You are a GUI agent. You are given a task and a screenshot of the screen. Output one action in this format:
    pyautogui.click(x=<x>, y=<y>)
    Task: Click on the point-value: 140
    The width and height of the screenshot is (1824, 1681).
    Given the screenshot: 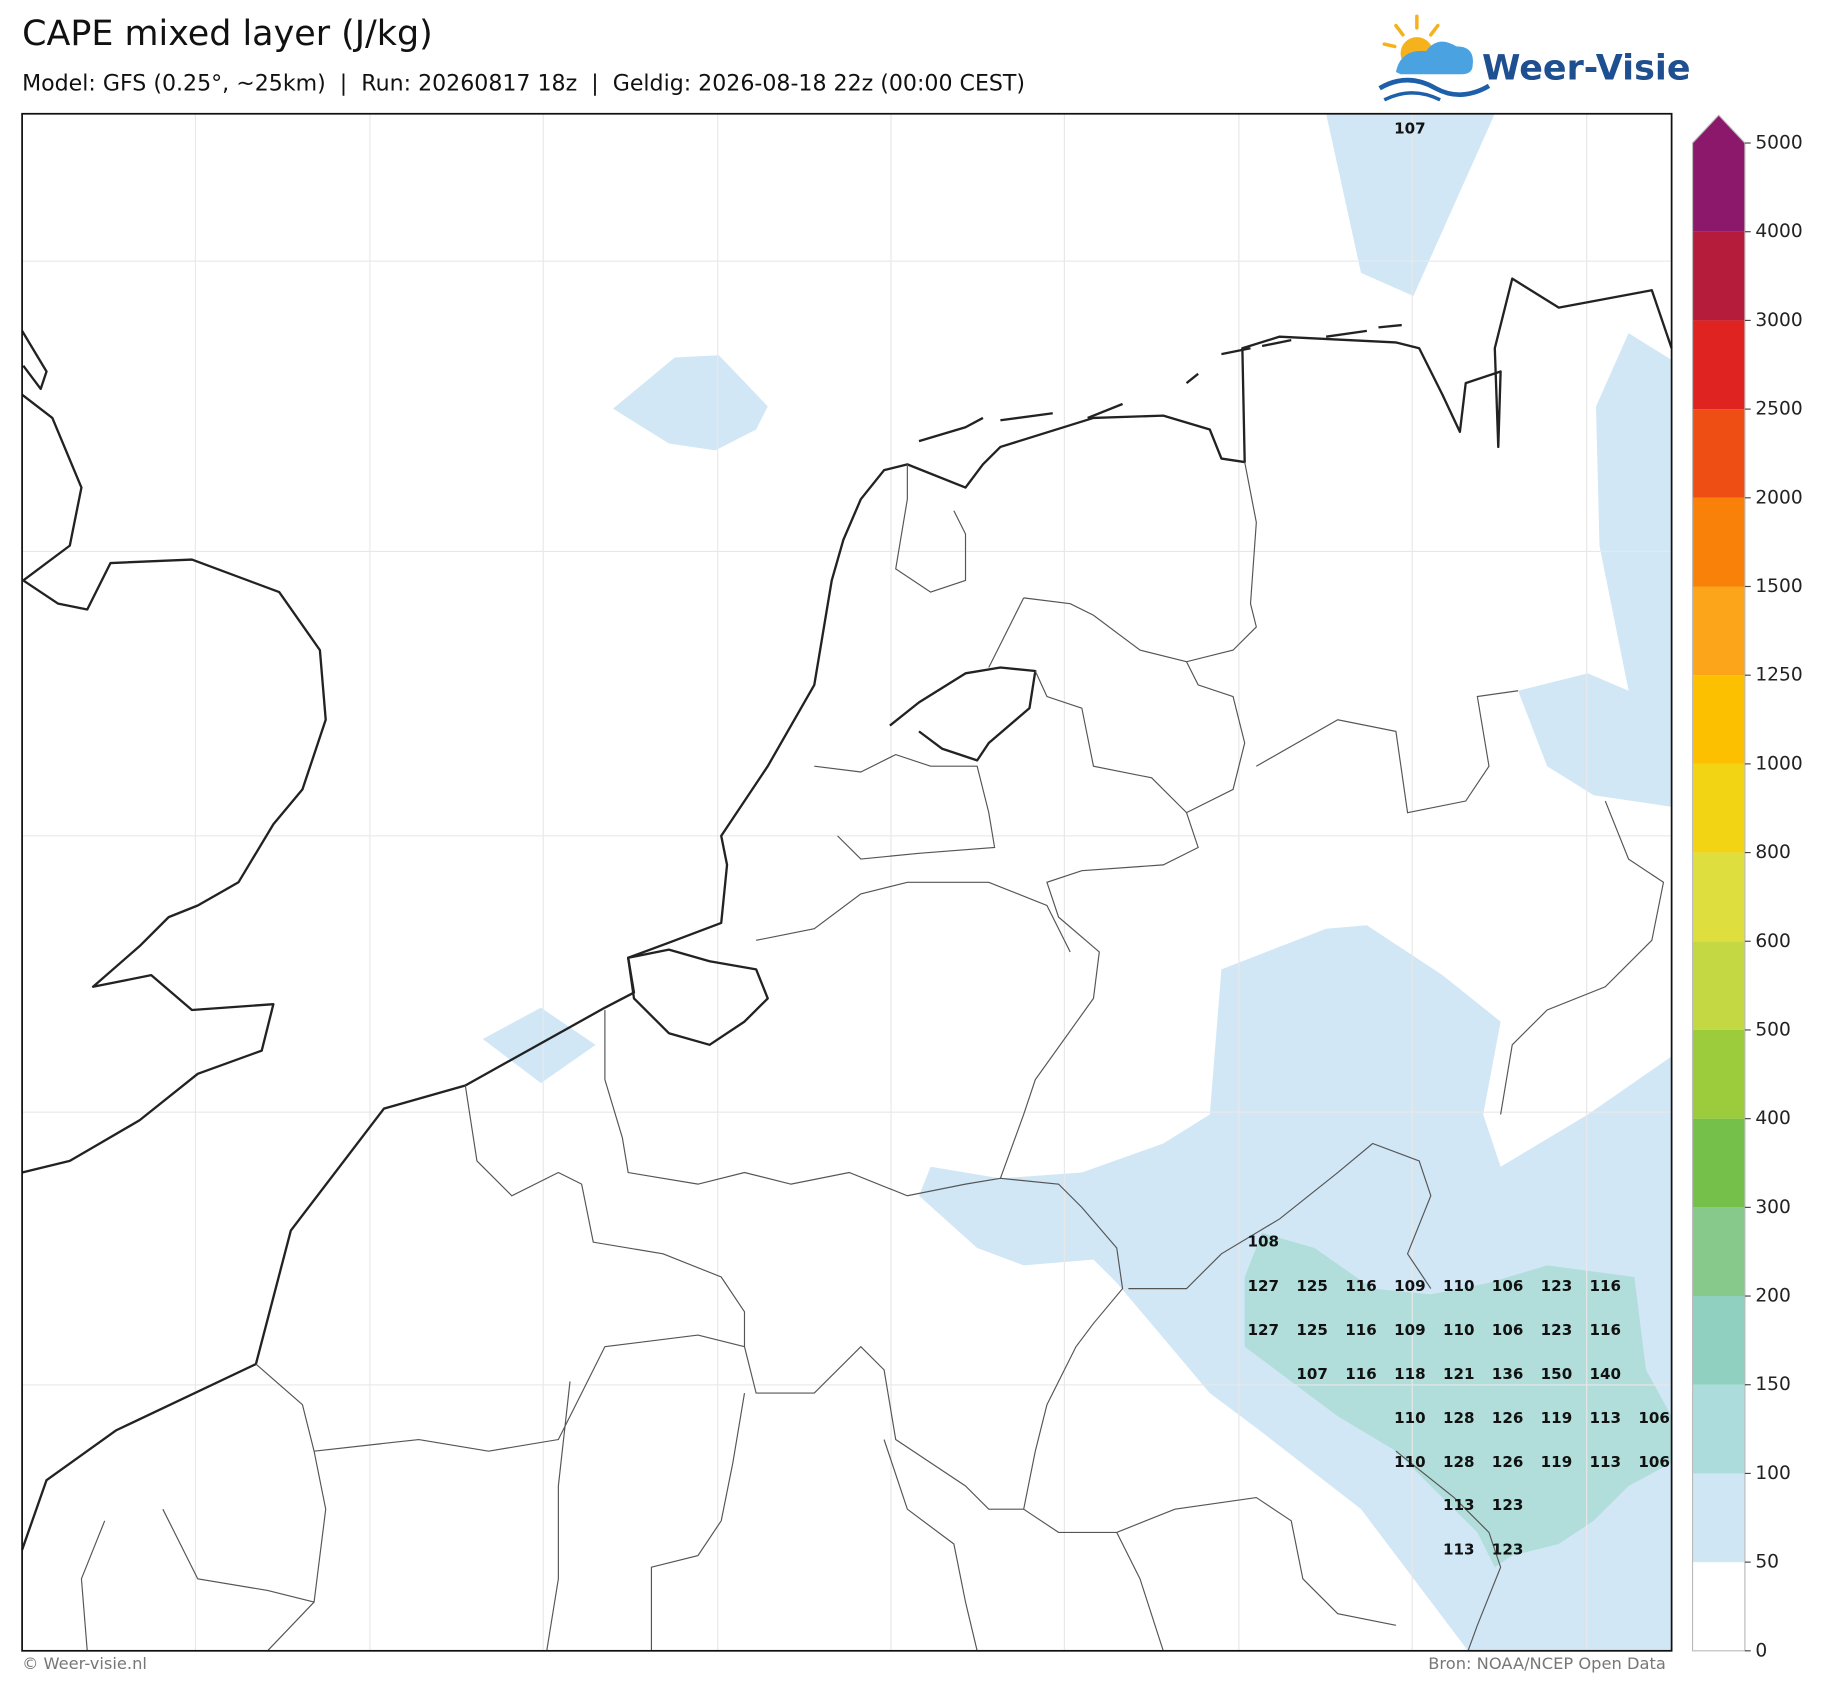 What is the action you would take?
    pyautogui.click(x=1606, y=1374)
    